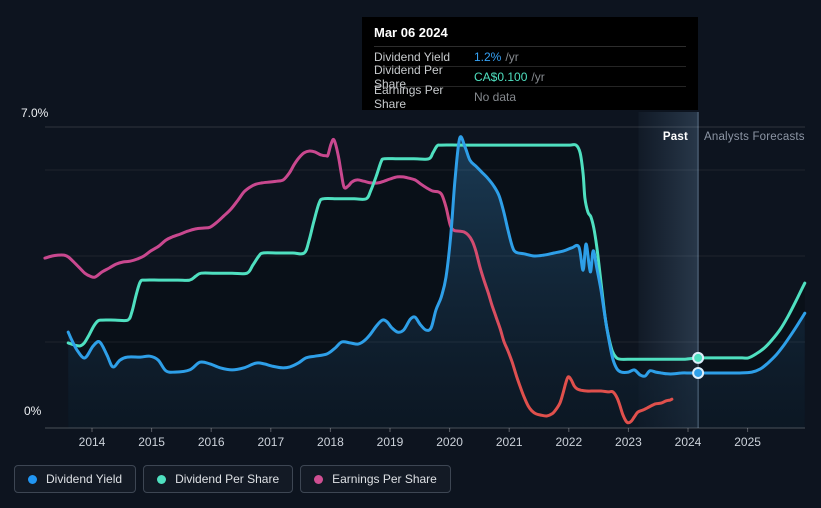 Image resolution: width=821 pixels, height=508 pixels. I want to click on x-axis-year-label: 2024, so click(688, 442).